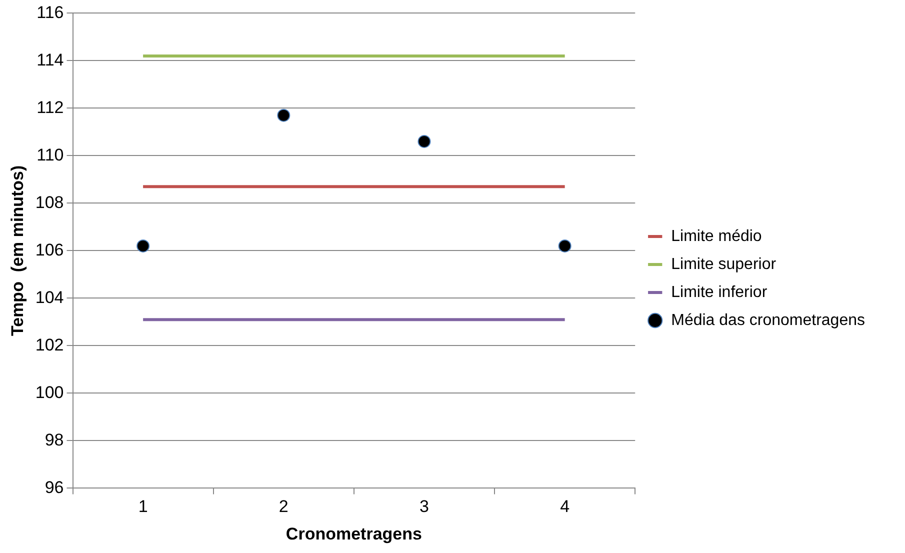 The width and height of the screenshot is (905, 553). I want to click on legend-label: Limite inferior, so click(719, 292).